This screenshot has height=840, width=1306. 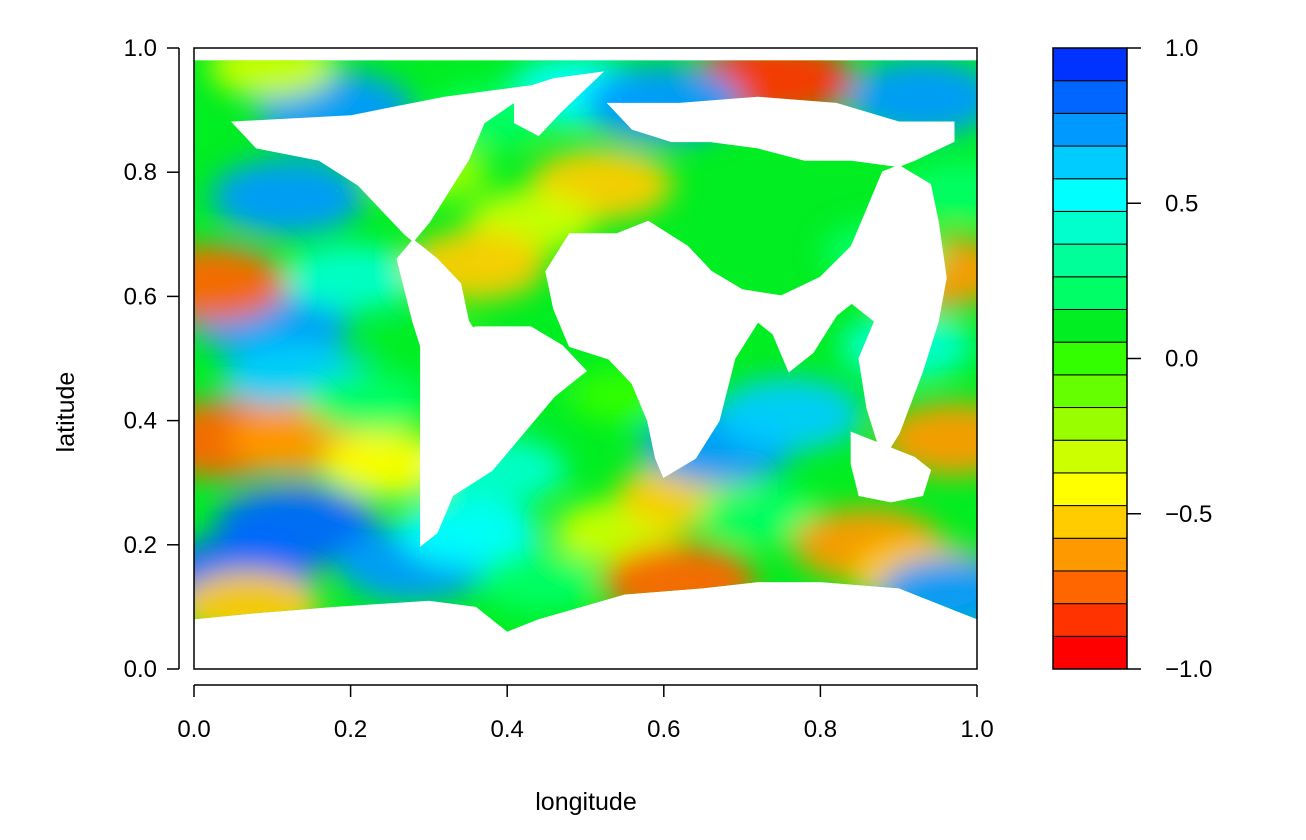 I want to click on x-axis: 0.0 0.2 0.4 0.6 0.8 1.0, so click(x=585, y=713).